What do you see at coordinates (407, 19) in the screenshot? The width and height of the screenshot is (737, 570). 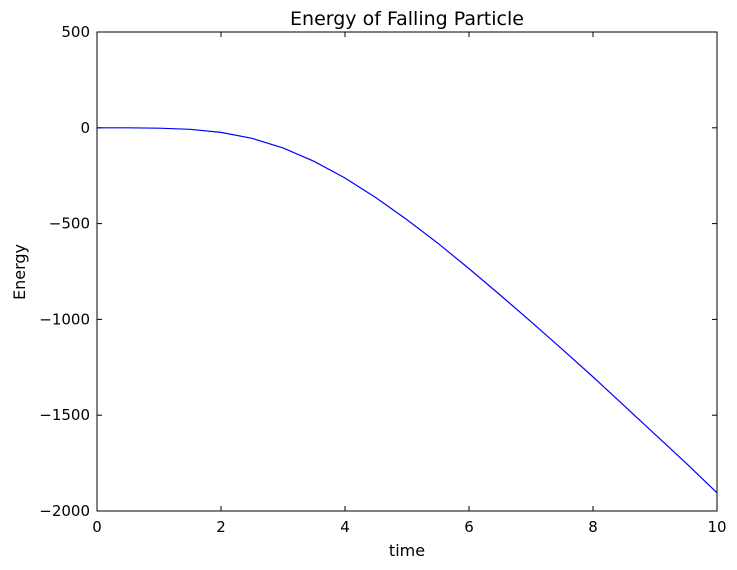 I see `chart-title: Energy of Falling Particle` at bounding box center [407, 19].